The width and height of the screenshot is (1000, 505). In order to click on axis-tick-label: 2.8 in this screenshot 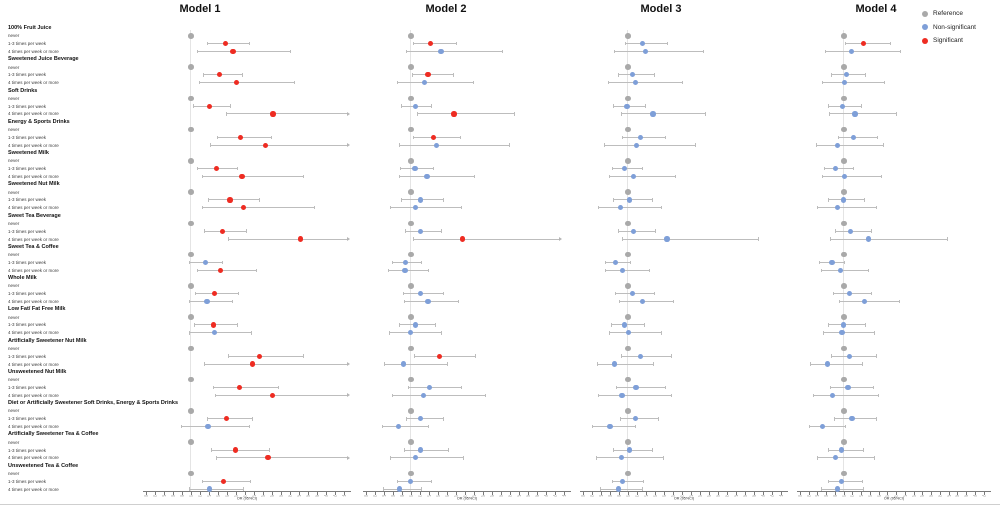, I will do `click(922, 496)`.